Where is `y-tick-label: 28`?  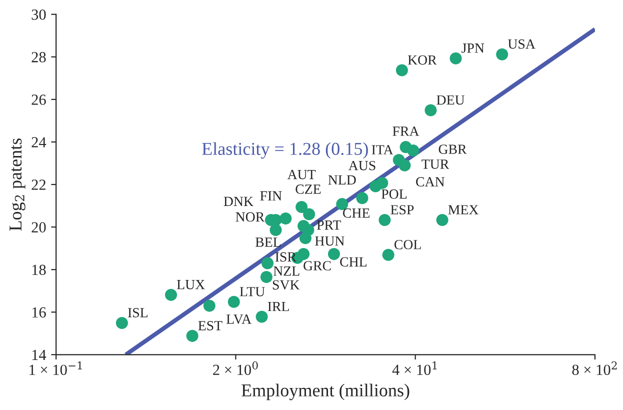
y-tick-label: 28 is located at coordinates (39, 57).